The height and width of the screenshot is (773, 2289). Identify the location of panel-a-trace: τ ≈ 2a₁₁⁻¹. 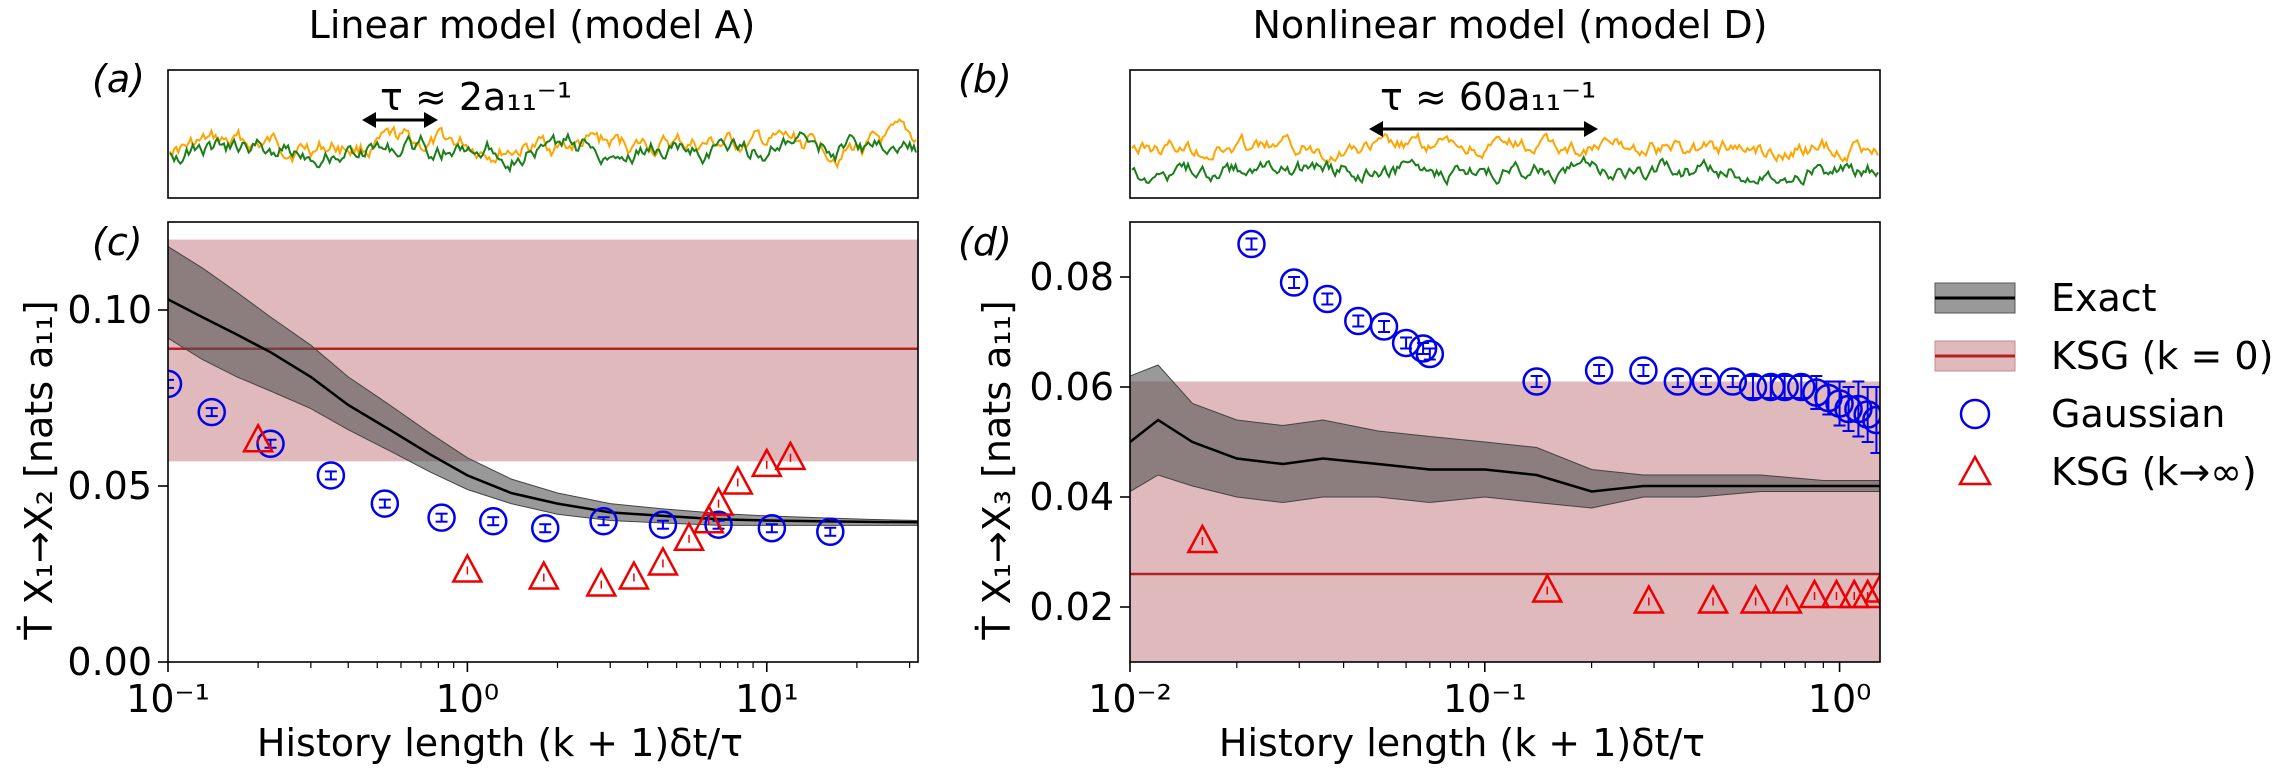
(543, 134).